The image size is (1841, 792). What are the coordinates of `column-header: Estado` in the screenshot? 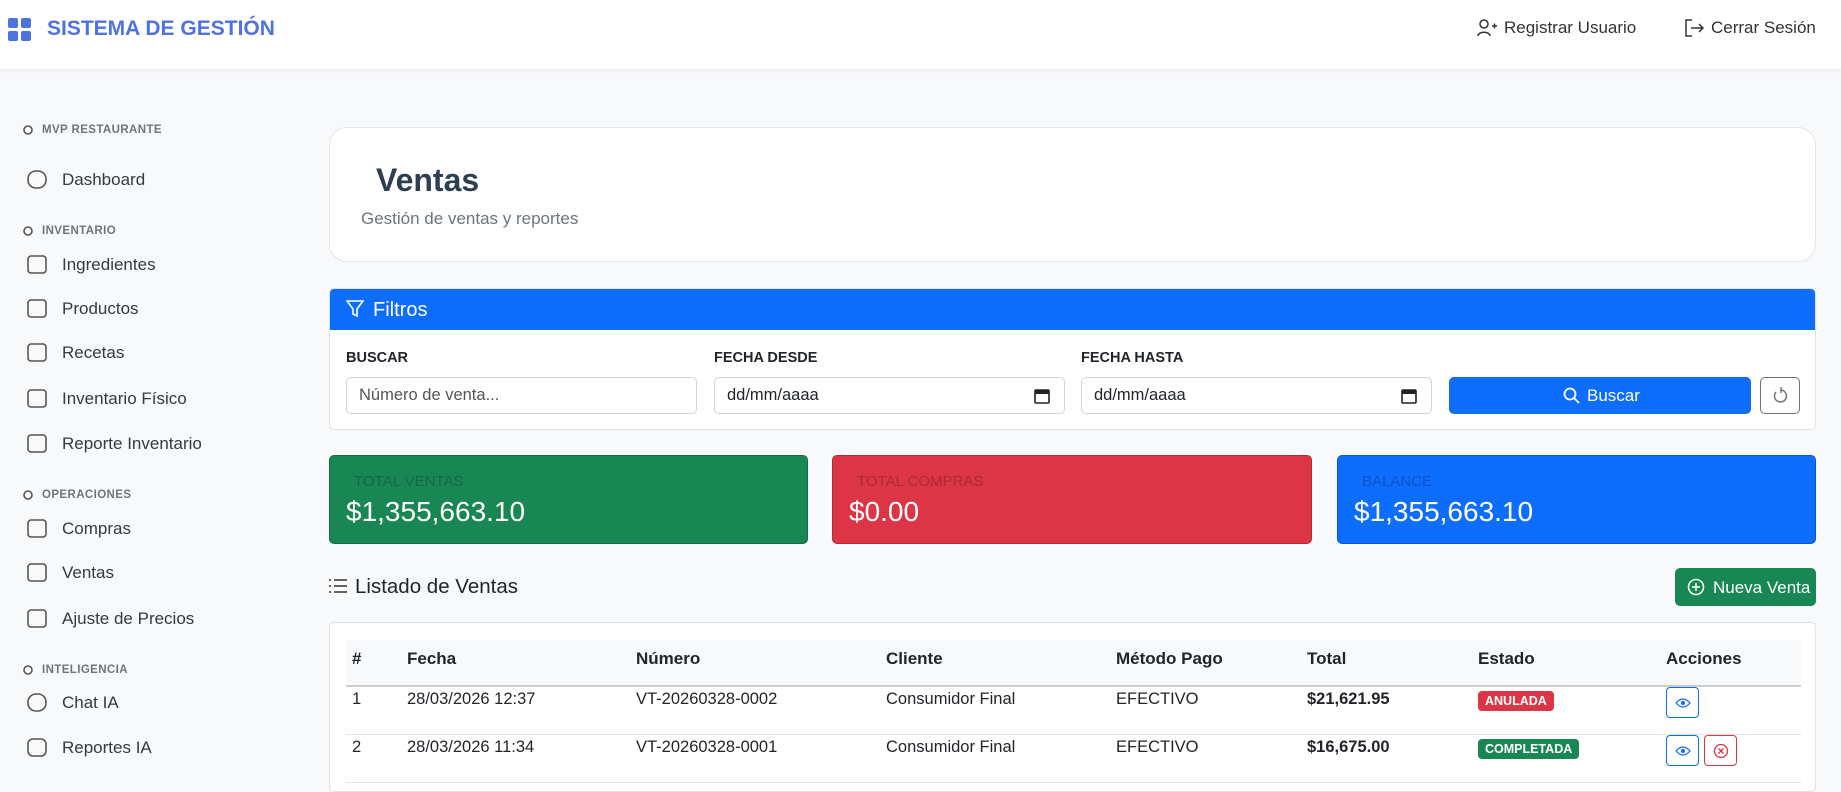 It's located at (1506, 658).